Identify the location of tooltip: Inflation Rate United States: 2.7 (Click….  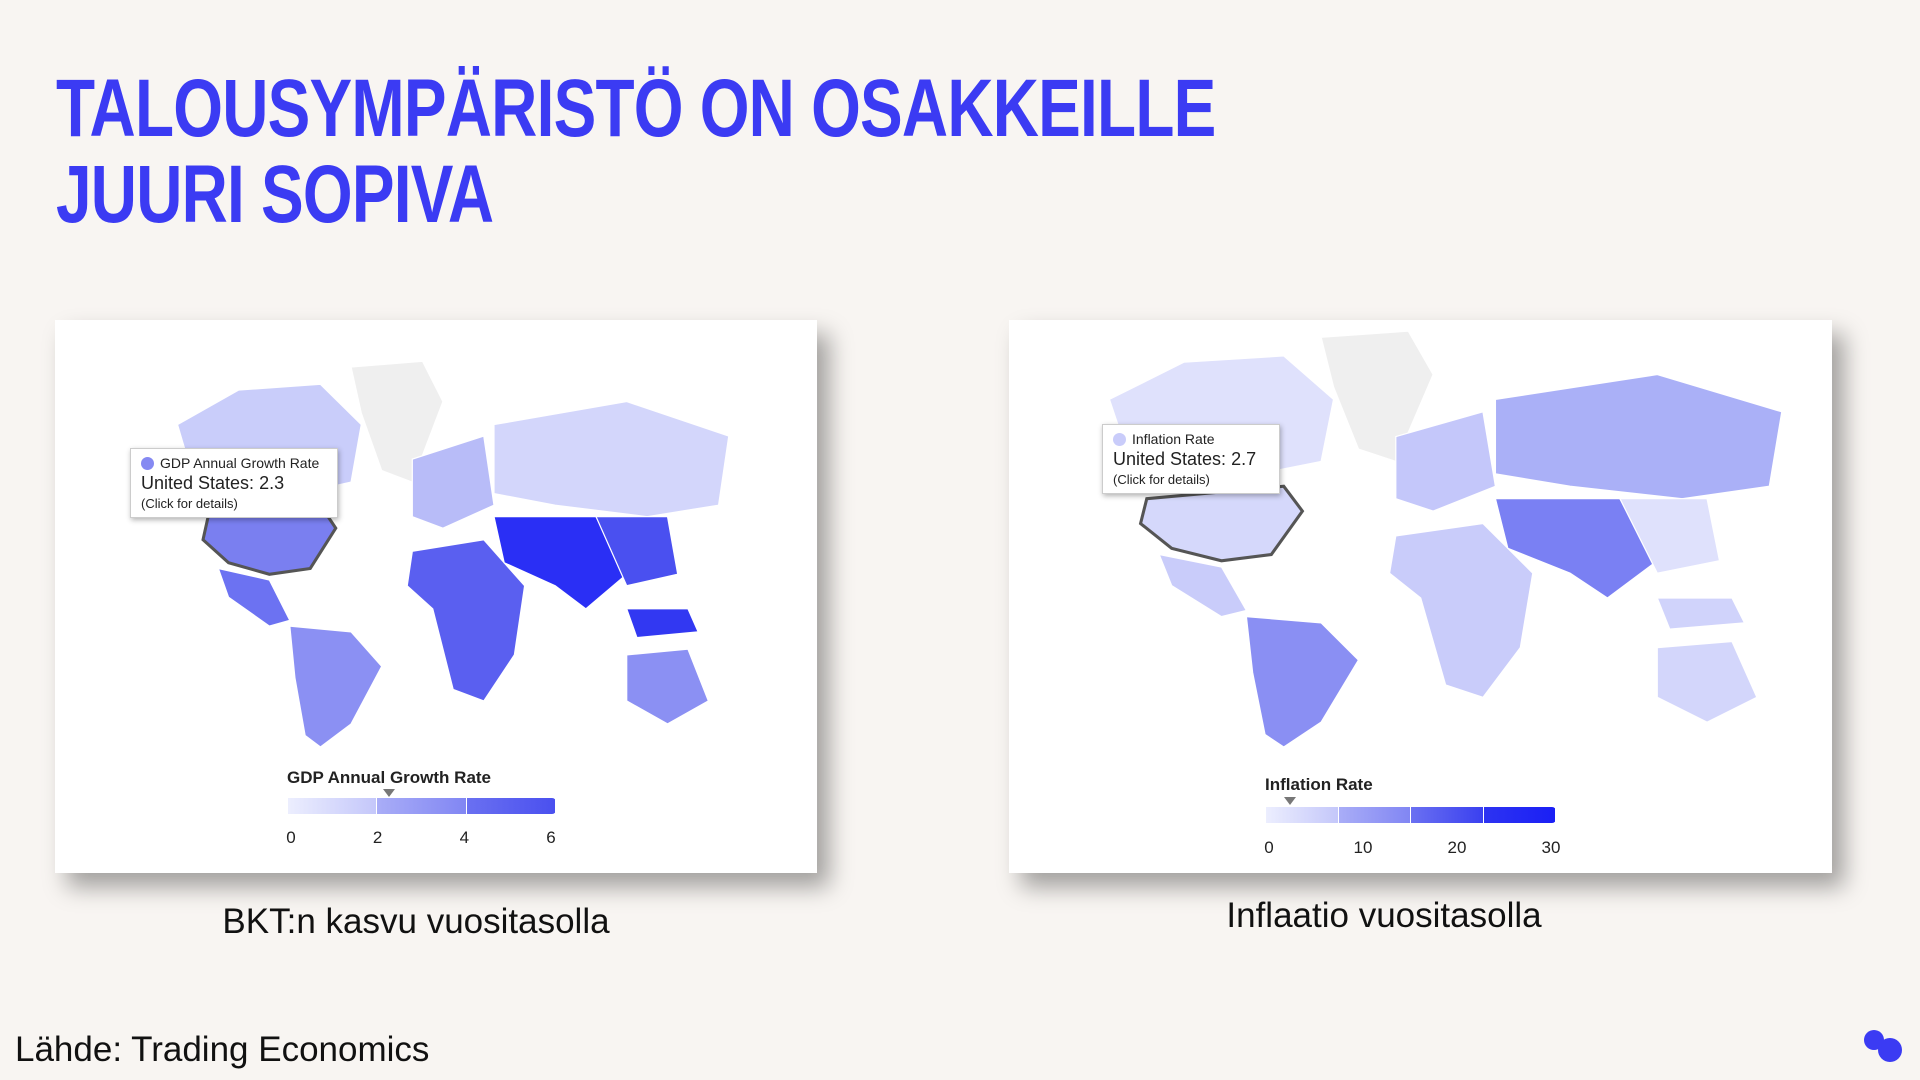
(1191, 459).